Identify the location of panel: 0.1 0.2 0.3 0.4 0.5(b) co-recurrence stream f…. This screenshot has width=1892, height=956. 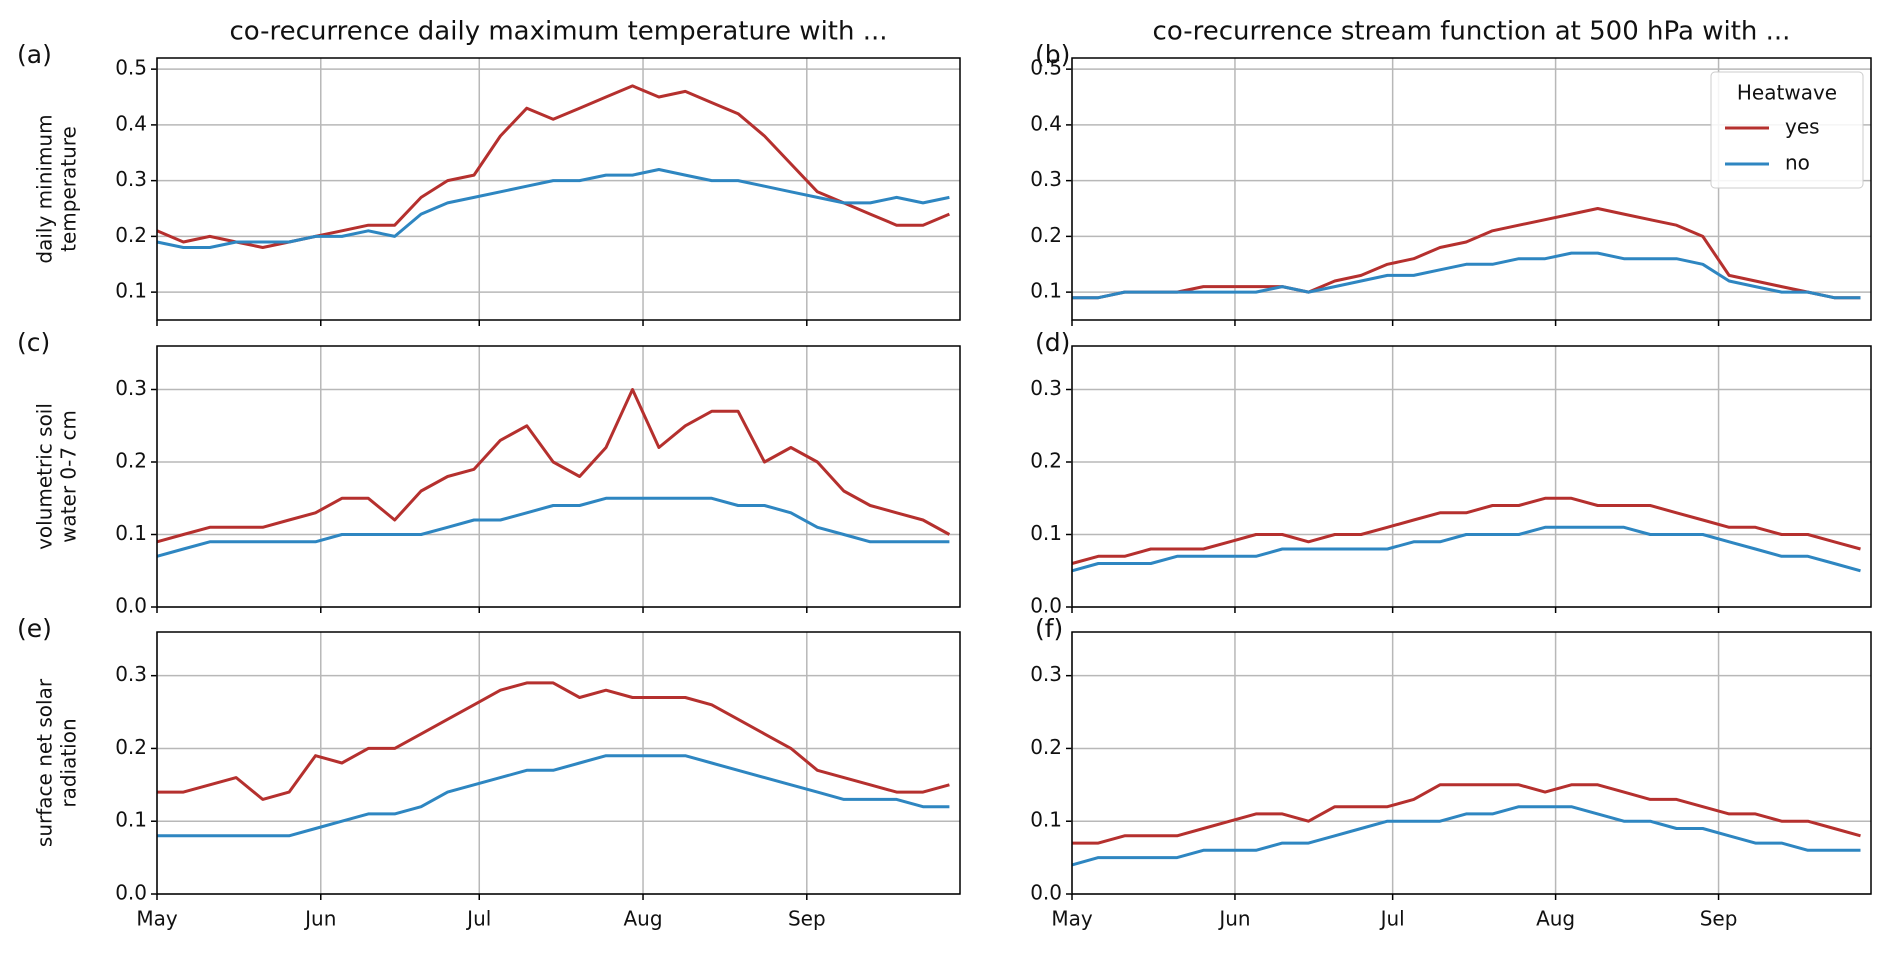
(1451, 171).